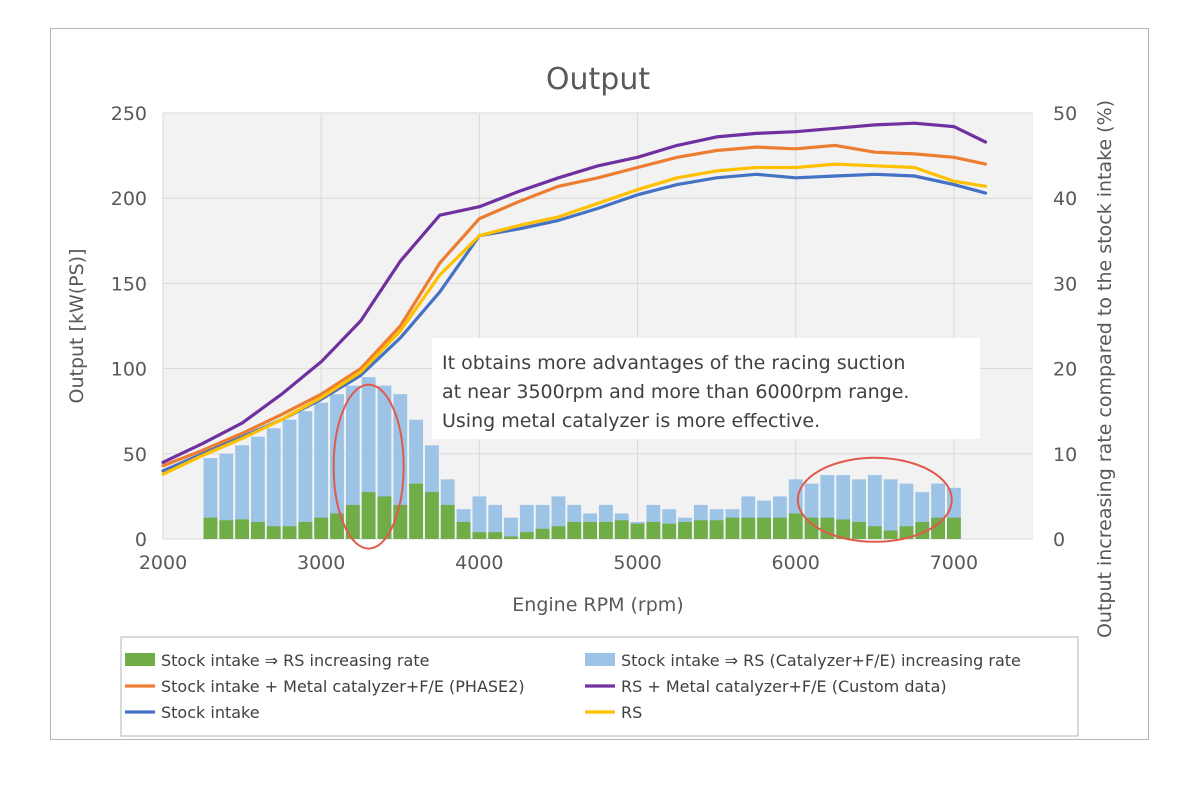  Describe the element at coordinates (210, 712) in the screenshot. I see `legend-label: Stock intake` at that location.